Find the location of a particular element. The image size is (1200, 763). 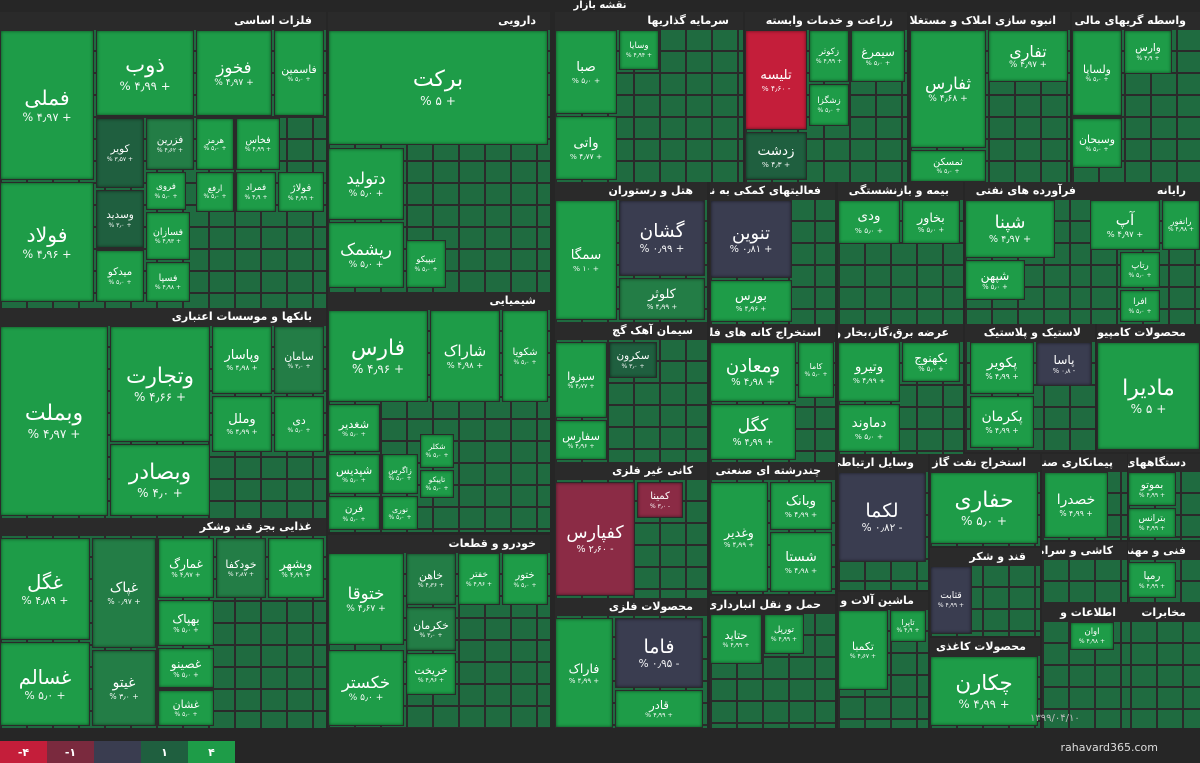

stock-tile: تنوین + ۰٫۸۱ % is located at coordinates (751, 239).